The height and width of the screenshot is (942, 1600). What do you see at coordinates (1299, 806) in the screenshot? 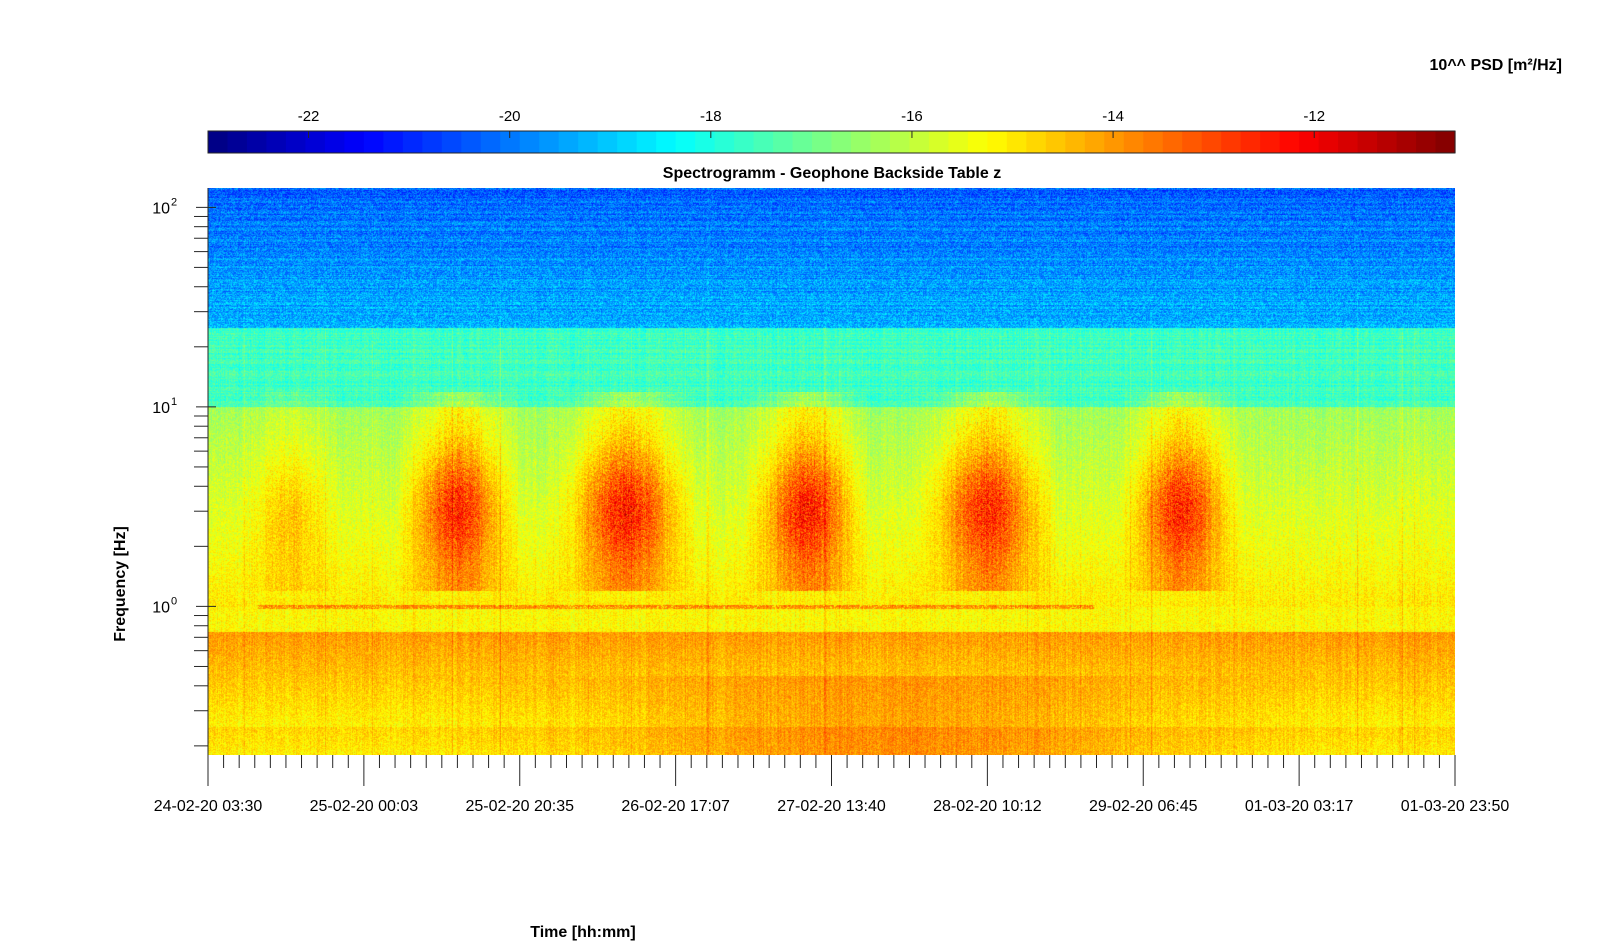
I see `x-tick-label: 01-03-20 03:17` at bounding box center [1299, 806].